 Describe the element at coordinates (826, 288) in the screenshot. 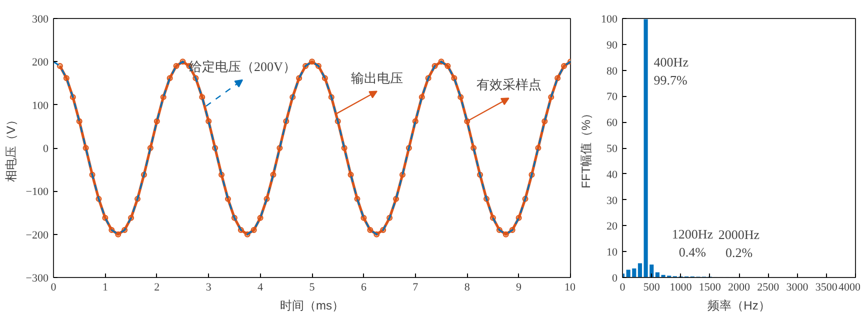

I see `x-tick-label: 3500` at that location.